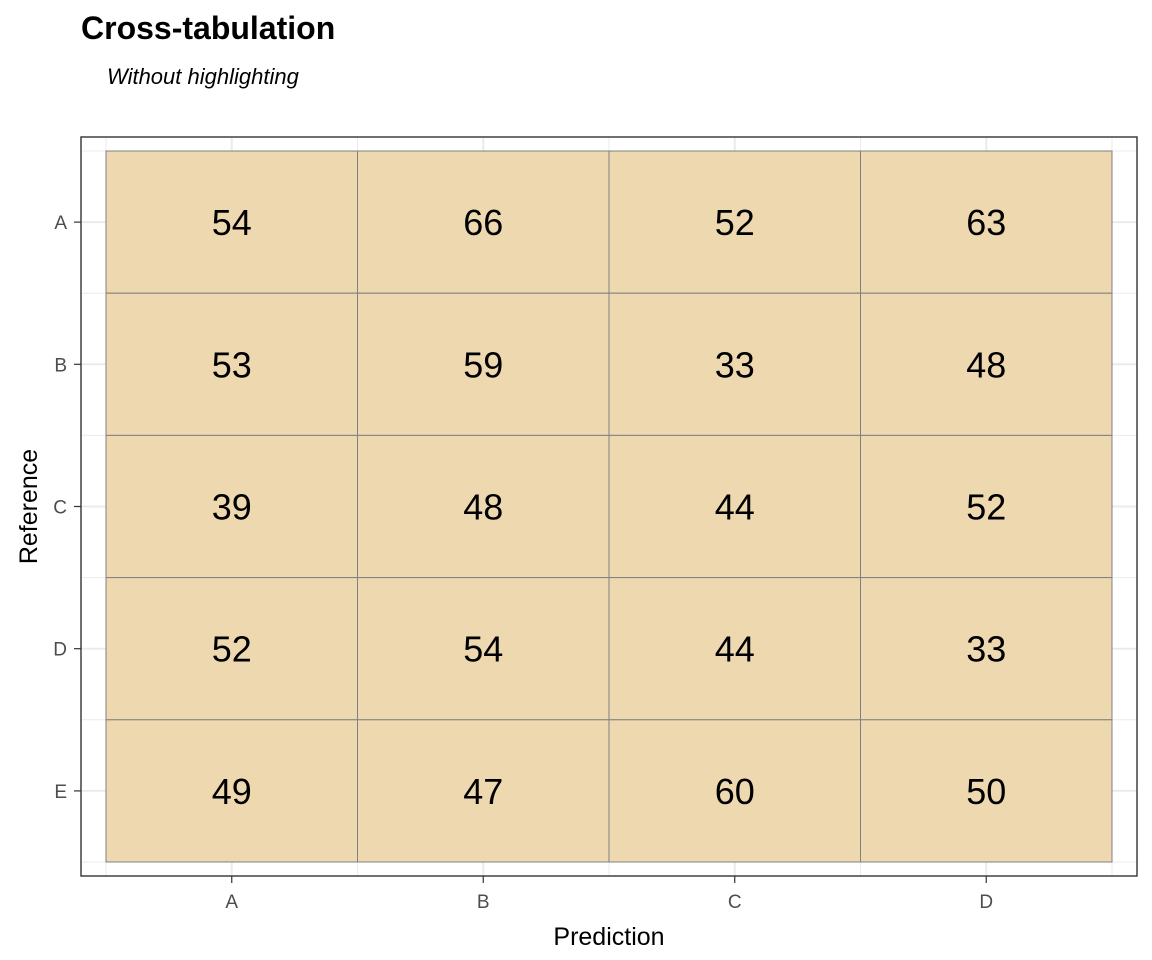 The height and width of the screenshot is (960, 1152). Describe the element at coordinates (986, 902) in the screenshot. I see `x-tick-label-D: D` at that location.